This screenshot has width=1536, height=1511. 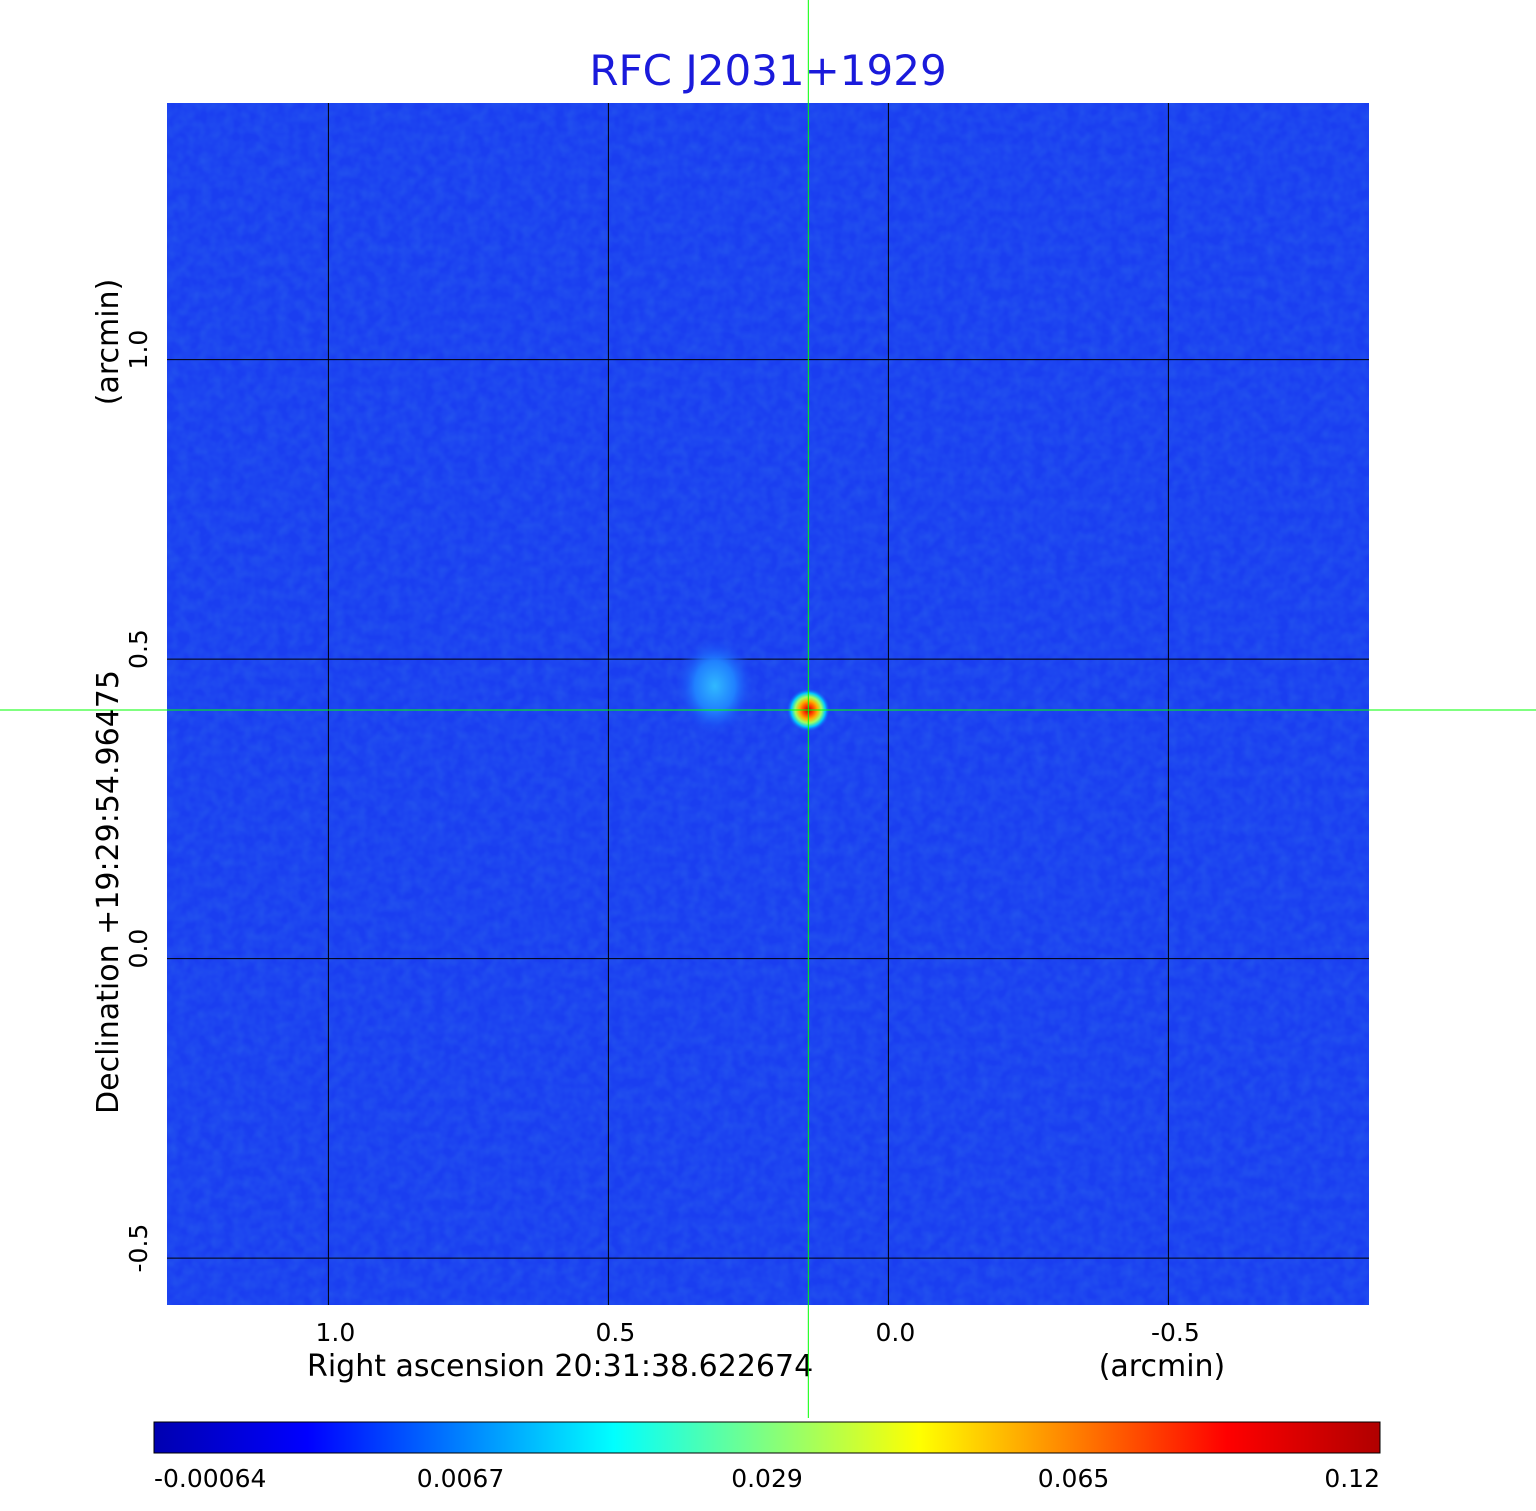 I want to click on x-tick-label-3: -0.5, so click(x=1175, y=1332).